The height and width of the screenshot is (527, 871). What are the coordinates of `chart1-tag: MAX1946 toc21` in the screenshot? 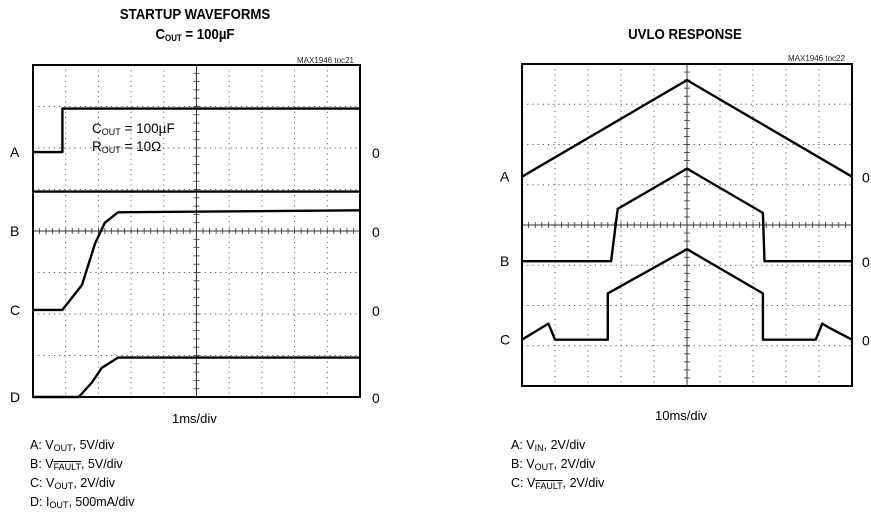 It's located at (325, 60).